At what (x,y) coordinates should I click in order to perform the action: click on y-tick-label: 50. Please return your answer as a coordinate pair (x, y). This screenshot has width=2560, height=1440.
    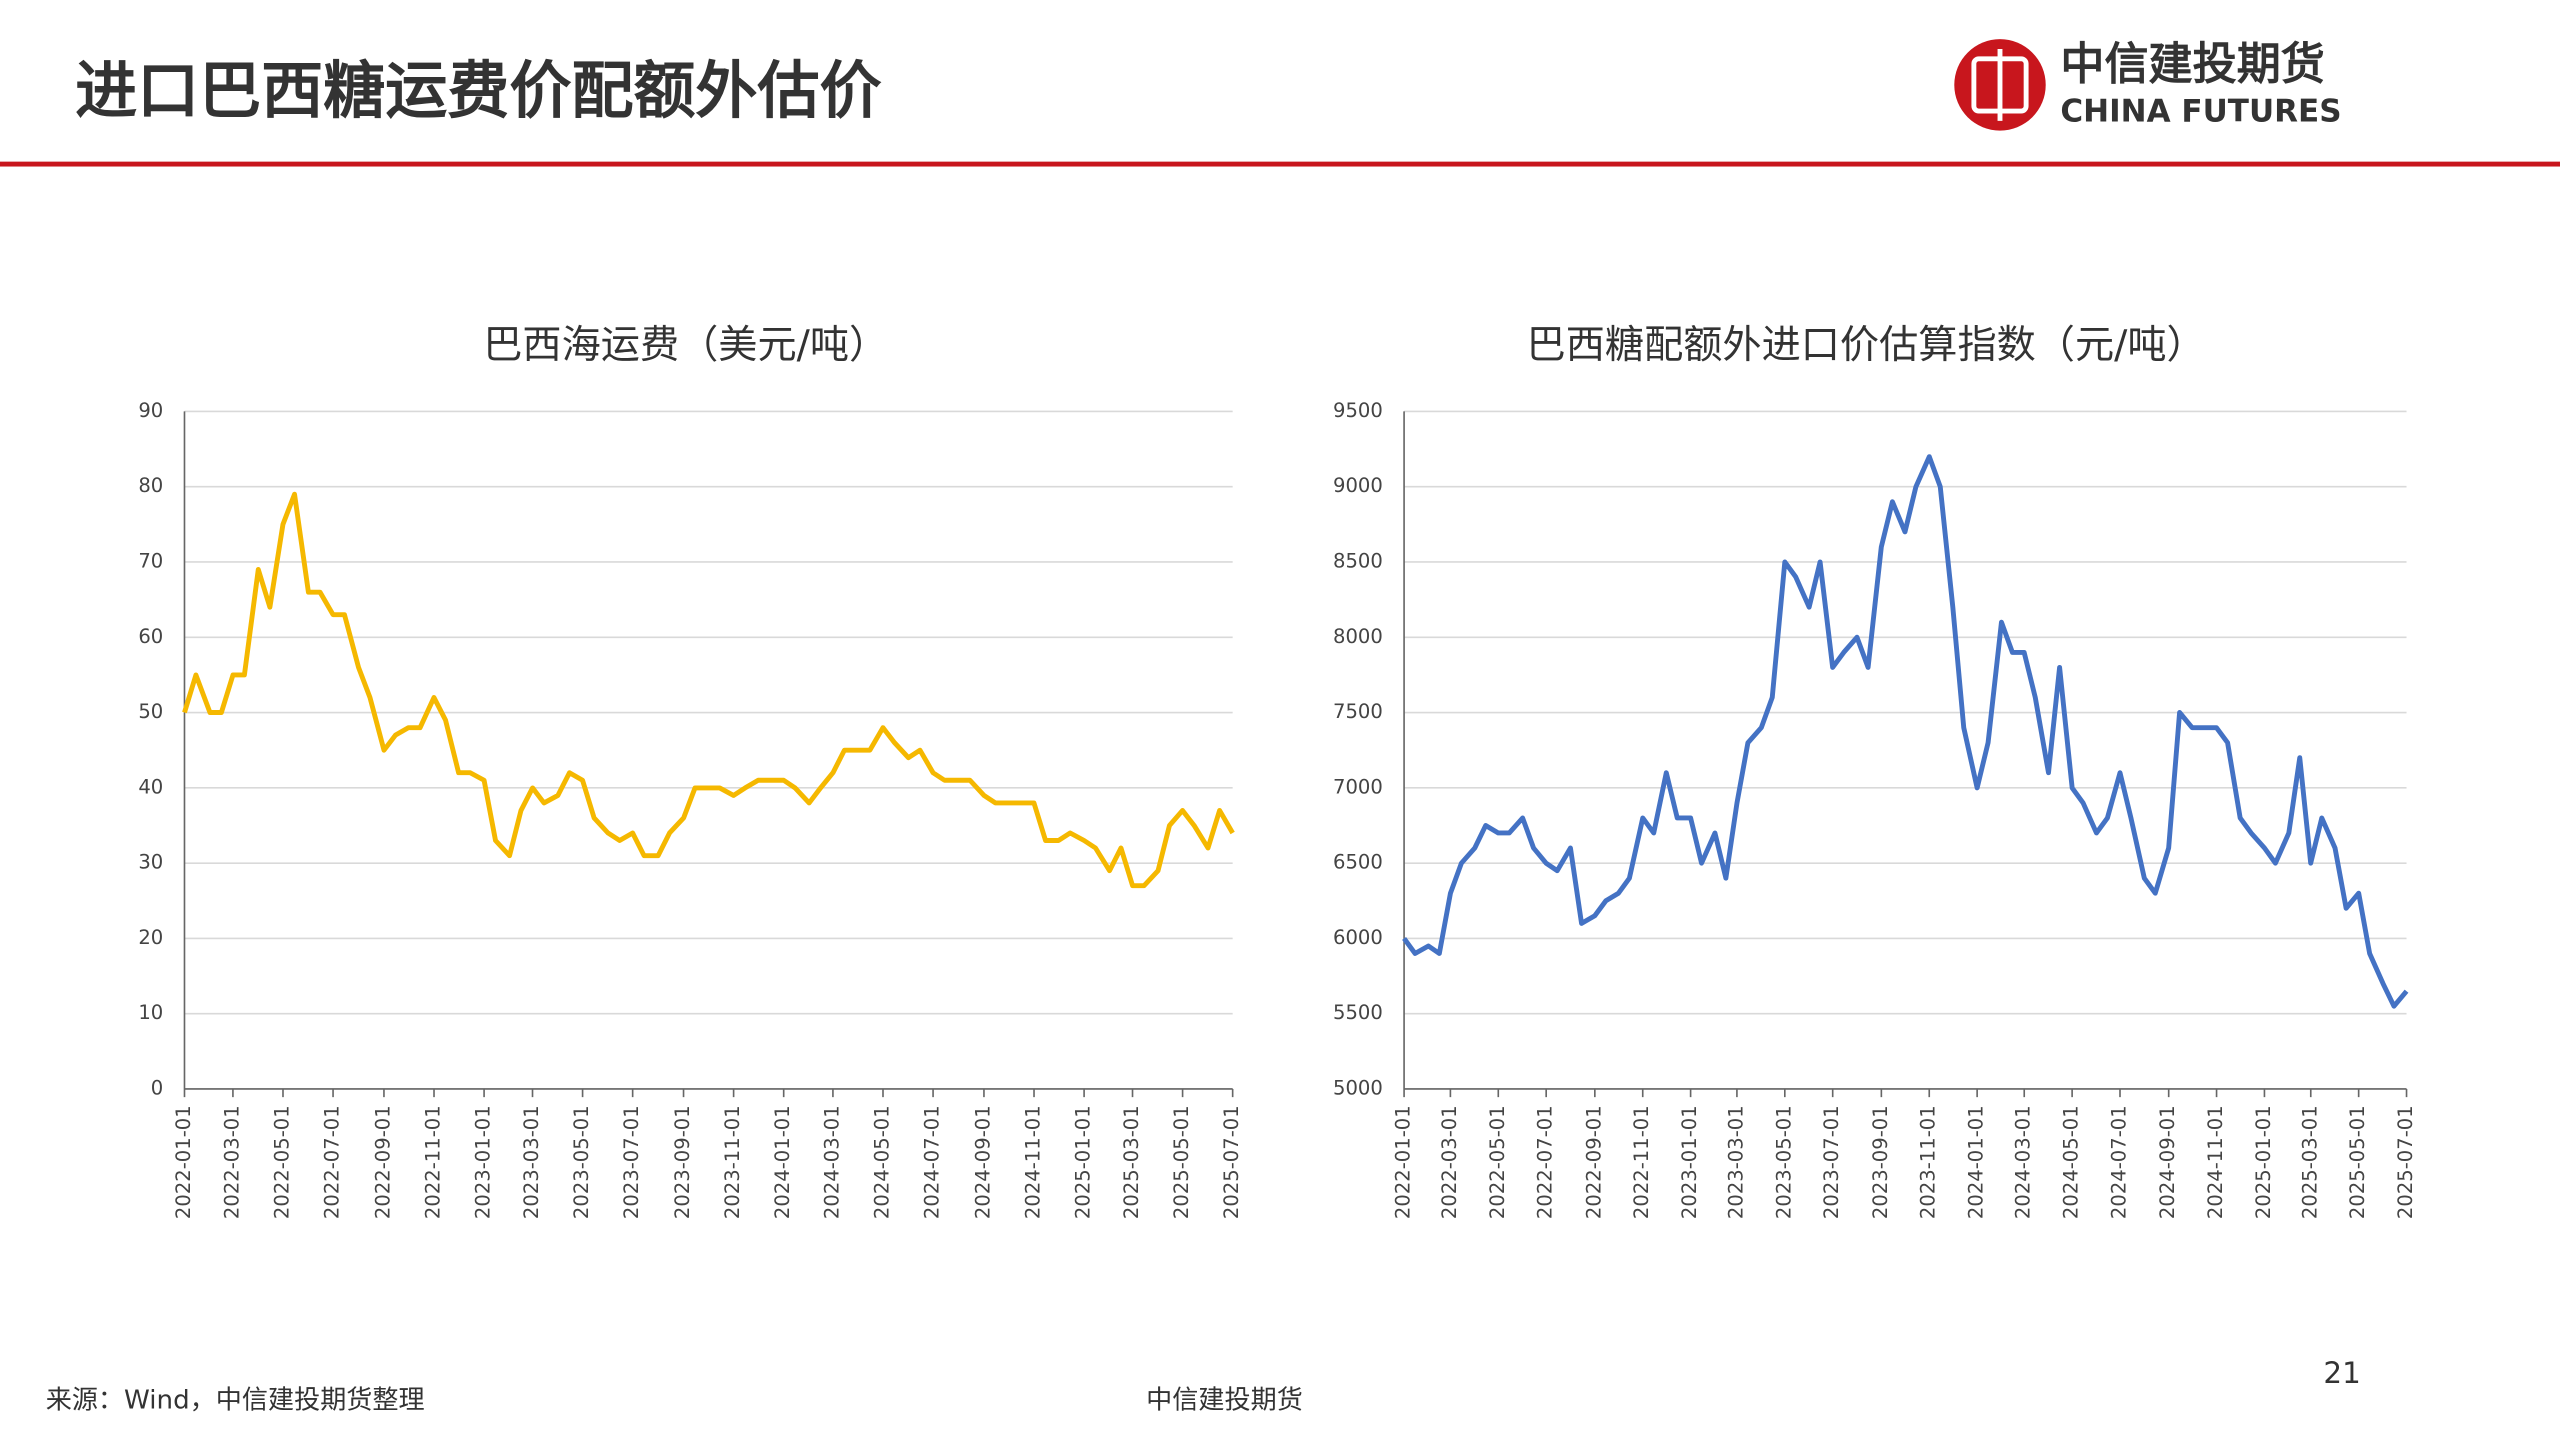
    Looking at the image, I should click on (150, 711).